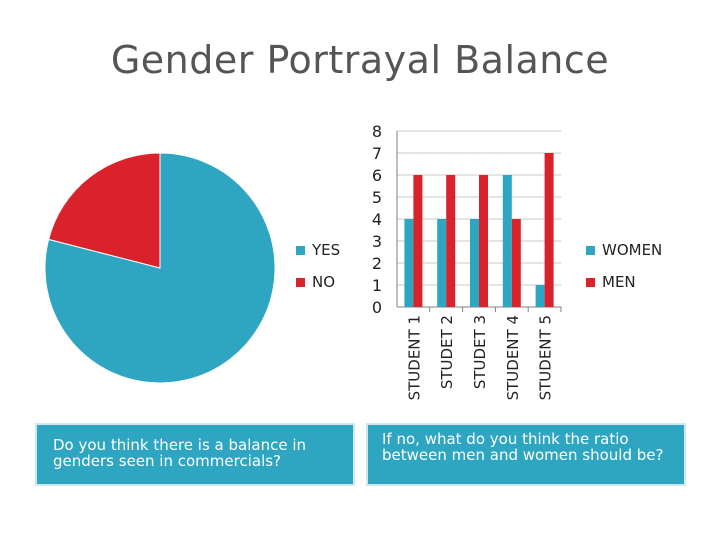 The image size is (720, 540). I want to click on y-tick-label: 0, so click(377, 307).